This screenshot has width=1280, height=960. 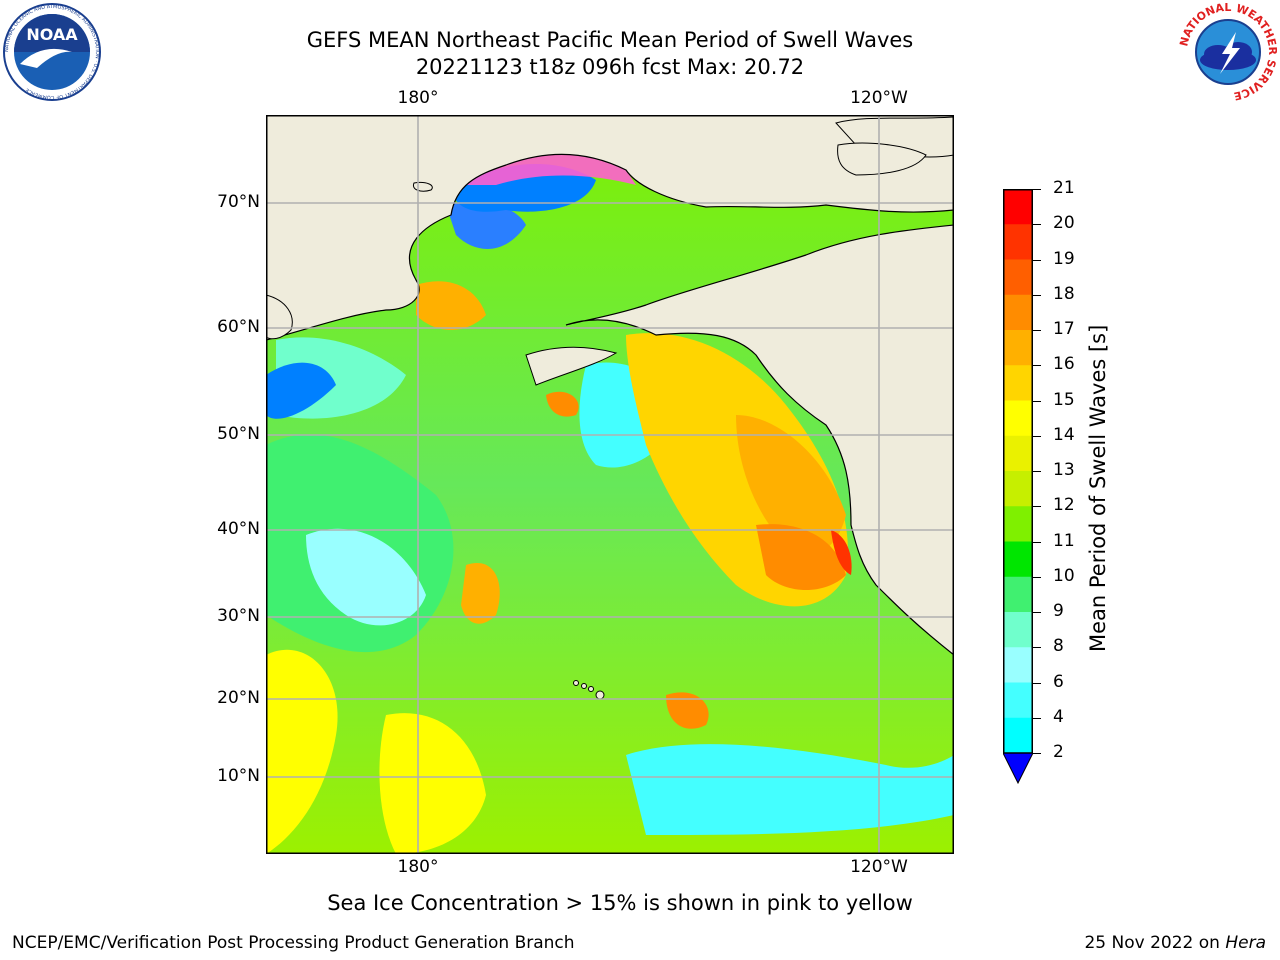 What do you see at coordinates (1058, 681) in the screenshot?
I see `colorbar-tick-label: 6` at bounding box center [1058, 681].